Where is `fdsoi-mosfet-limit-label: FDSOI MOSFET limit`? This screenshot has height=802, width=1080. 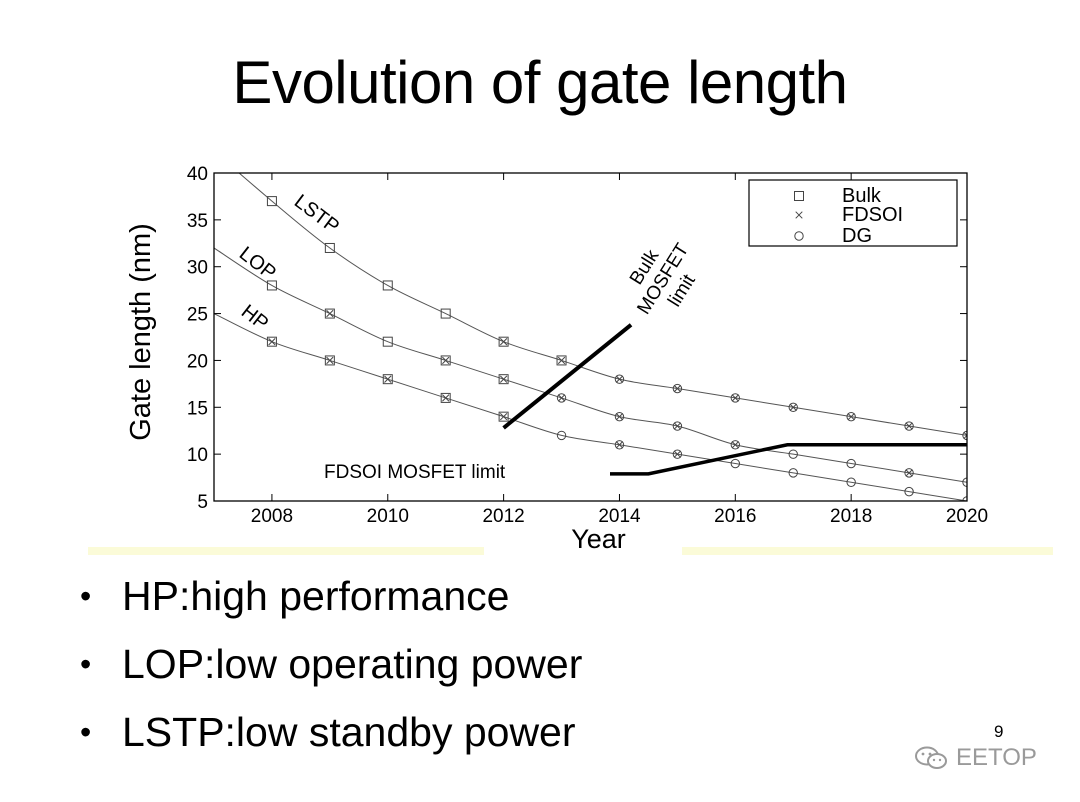 fdsoi-mosfet-limit-label: FDSOI MOSFET limit is located at coordinates (415, 472).